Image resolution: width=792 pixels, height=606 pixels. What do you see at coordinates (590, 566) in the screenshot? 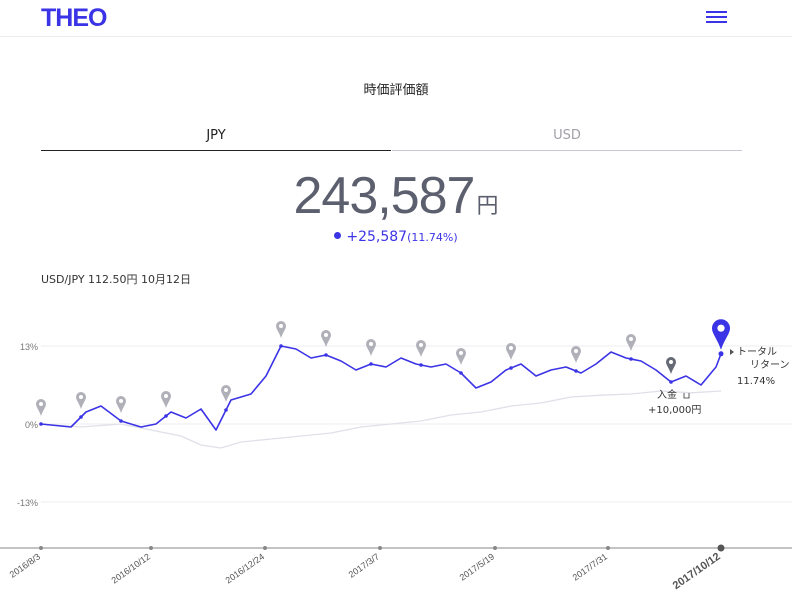
I see `x-tick-label: 2017/7/31` at bounding box center [590, 566].